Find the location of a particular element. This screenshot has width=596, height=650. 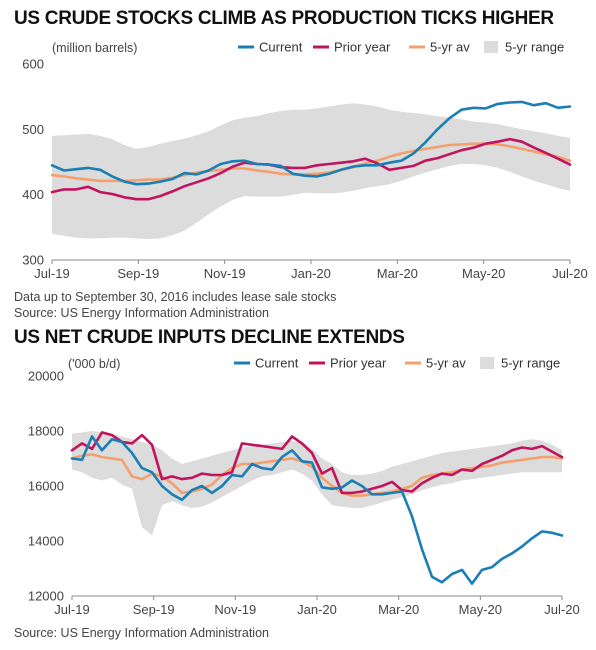

series-current-line is located at coordinates (311, 143).